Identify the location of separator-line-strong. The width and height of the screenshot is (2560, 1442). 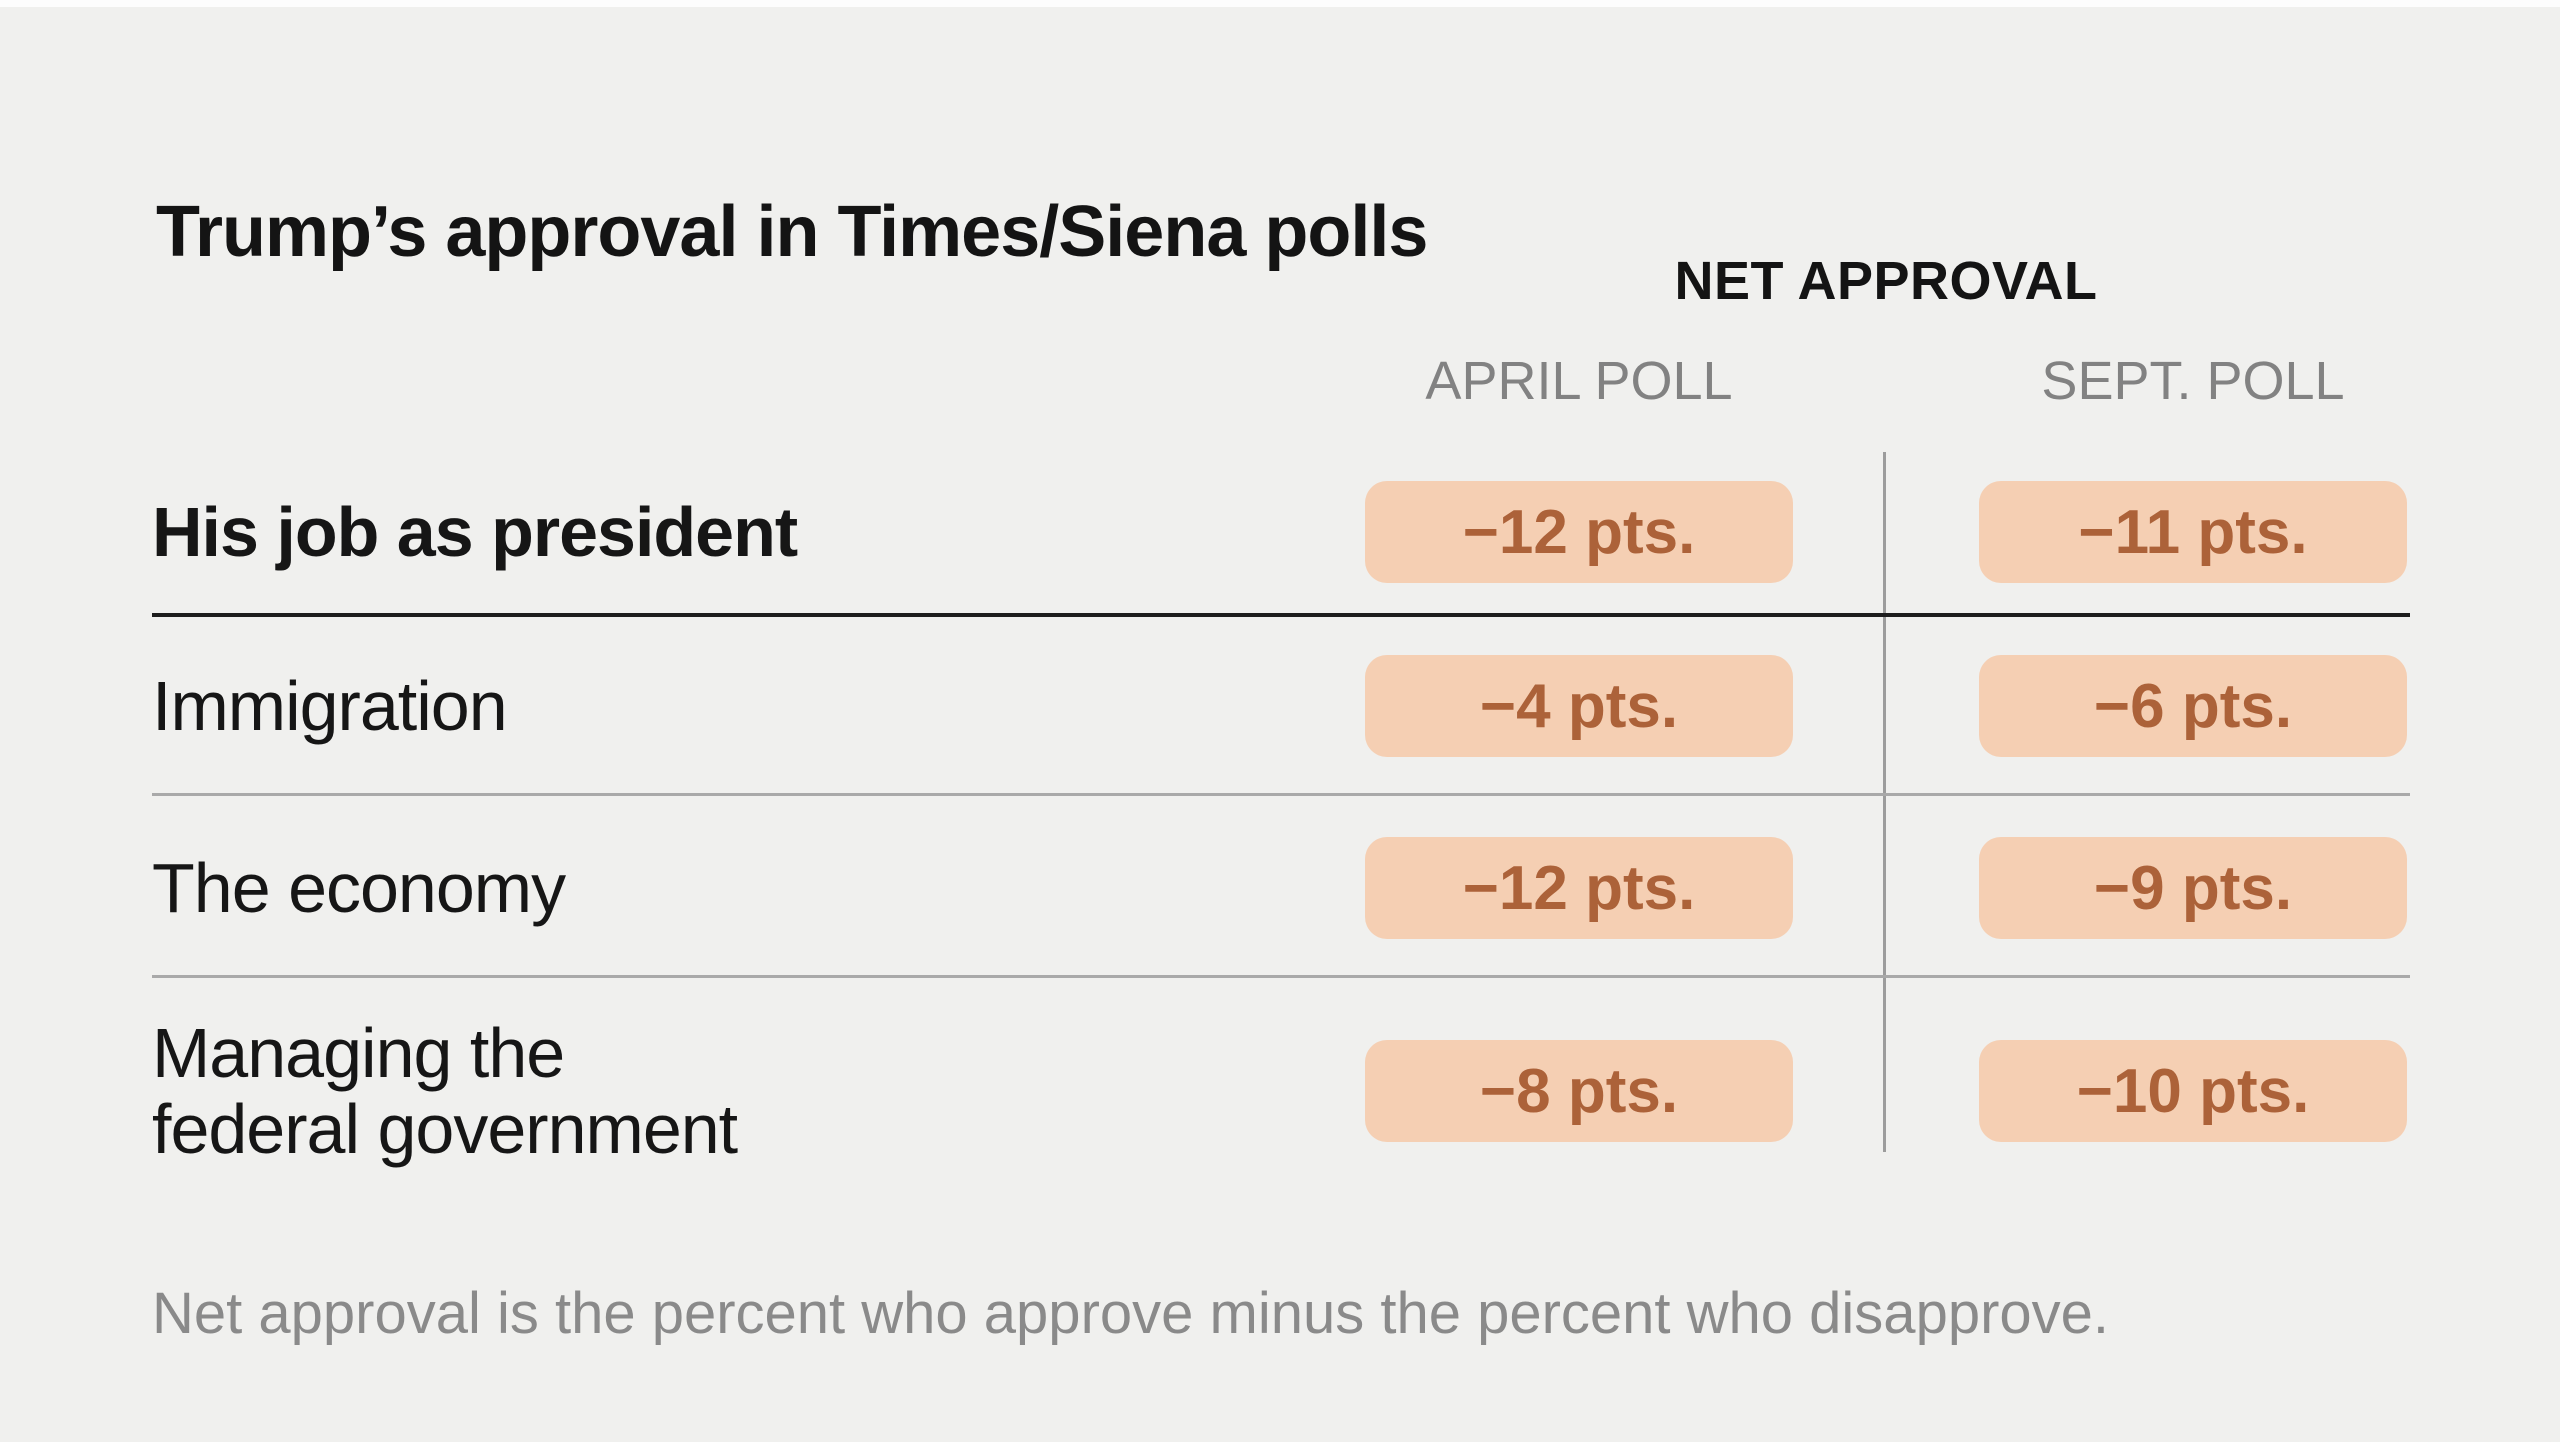
(1281, 615).